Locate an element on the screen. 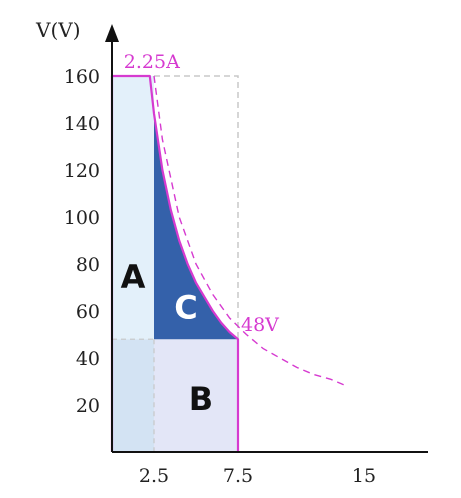 The width and height of the screenshot is (461, 498). y-tick-label: 100 is located at coordinates (82, 218).